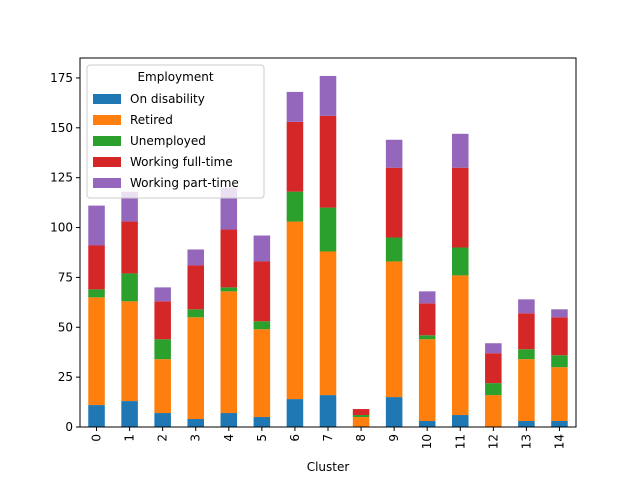  What do you see at coordinates (196, 438) in the screenshot?
I see `x-tick-label: 3` at bounding box center [196, 438].